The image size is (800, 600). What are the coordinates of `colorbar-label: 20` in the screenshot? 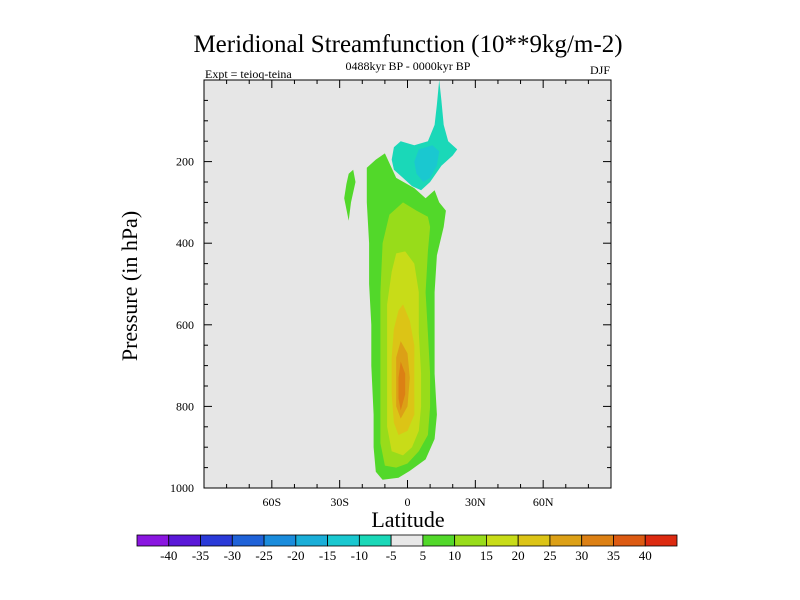 It's located at (518, 555).